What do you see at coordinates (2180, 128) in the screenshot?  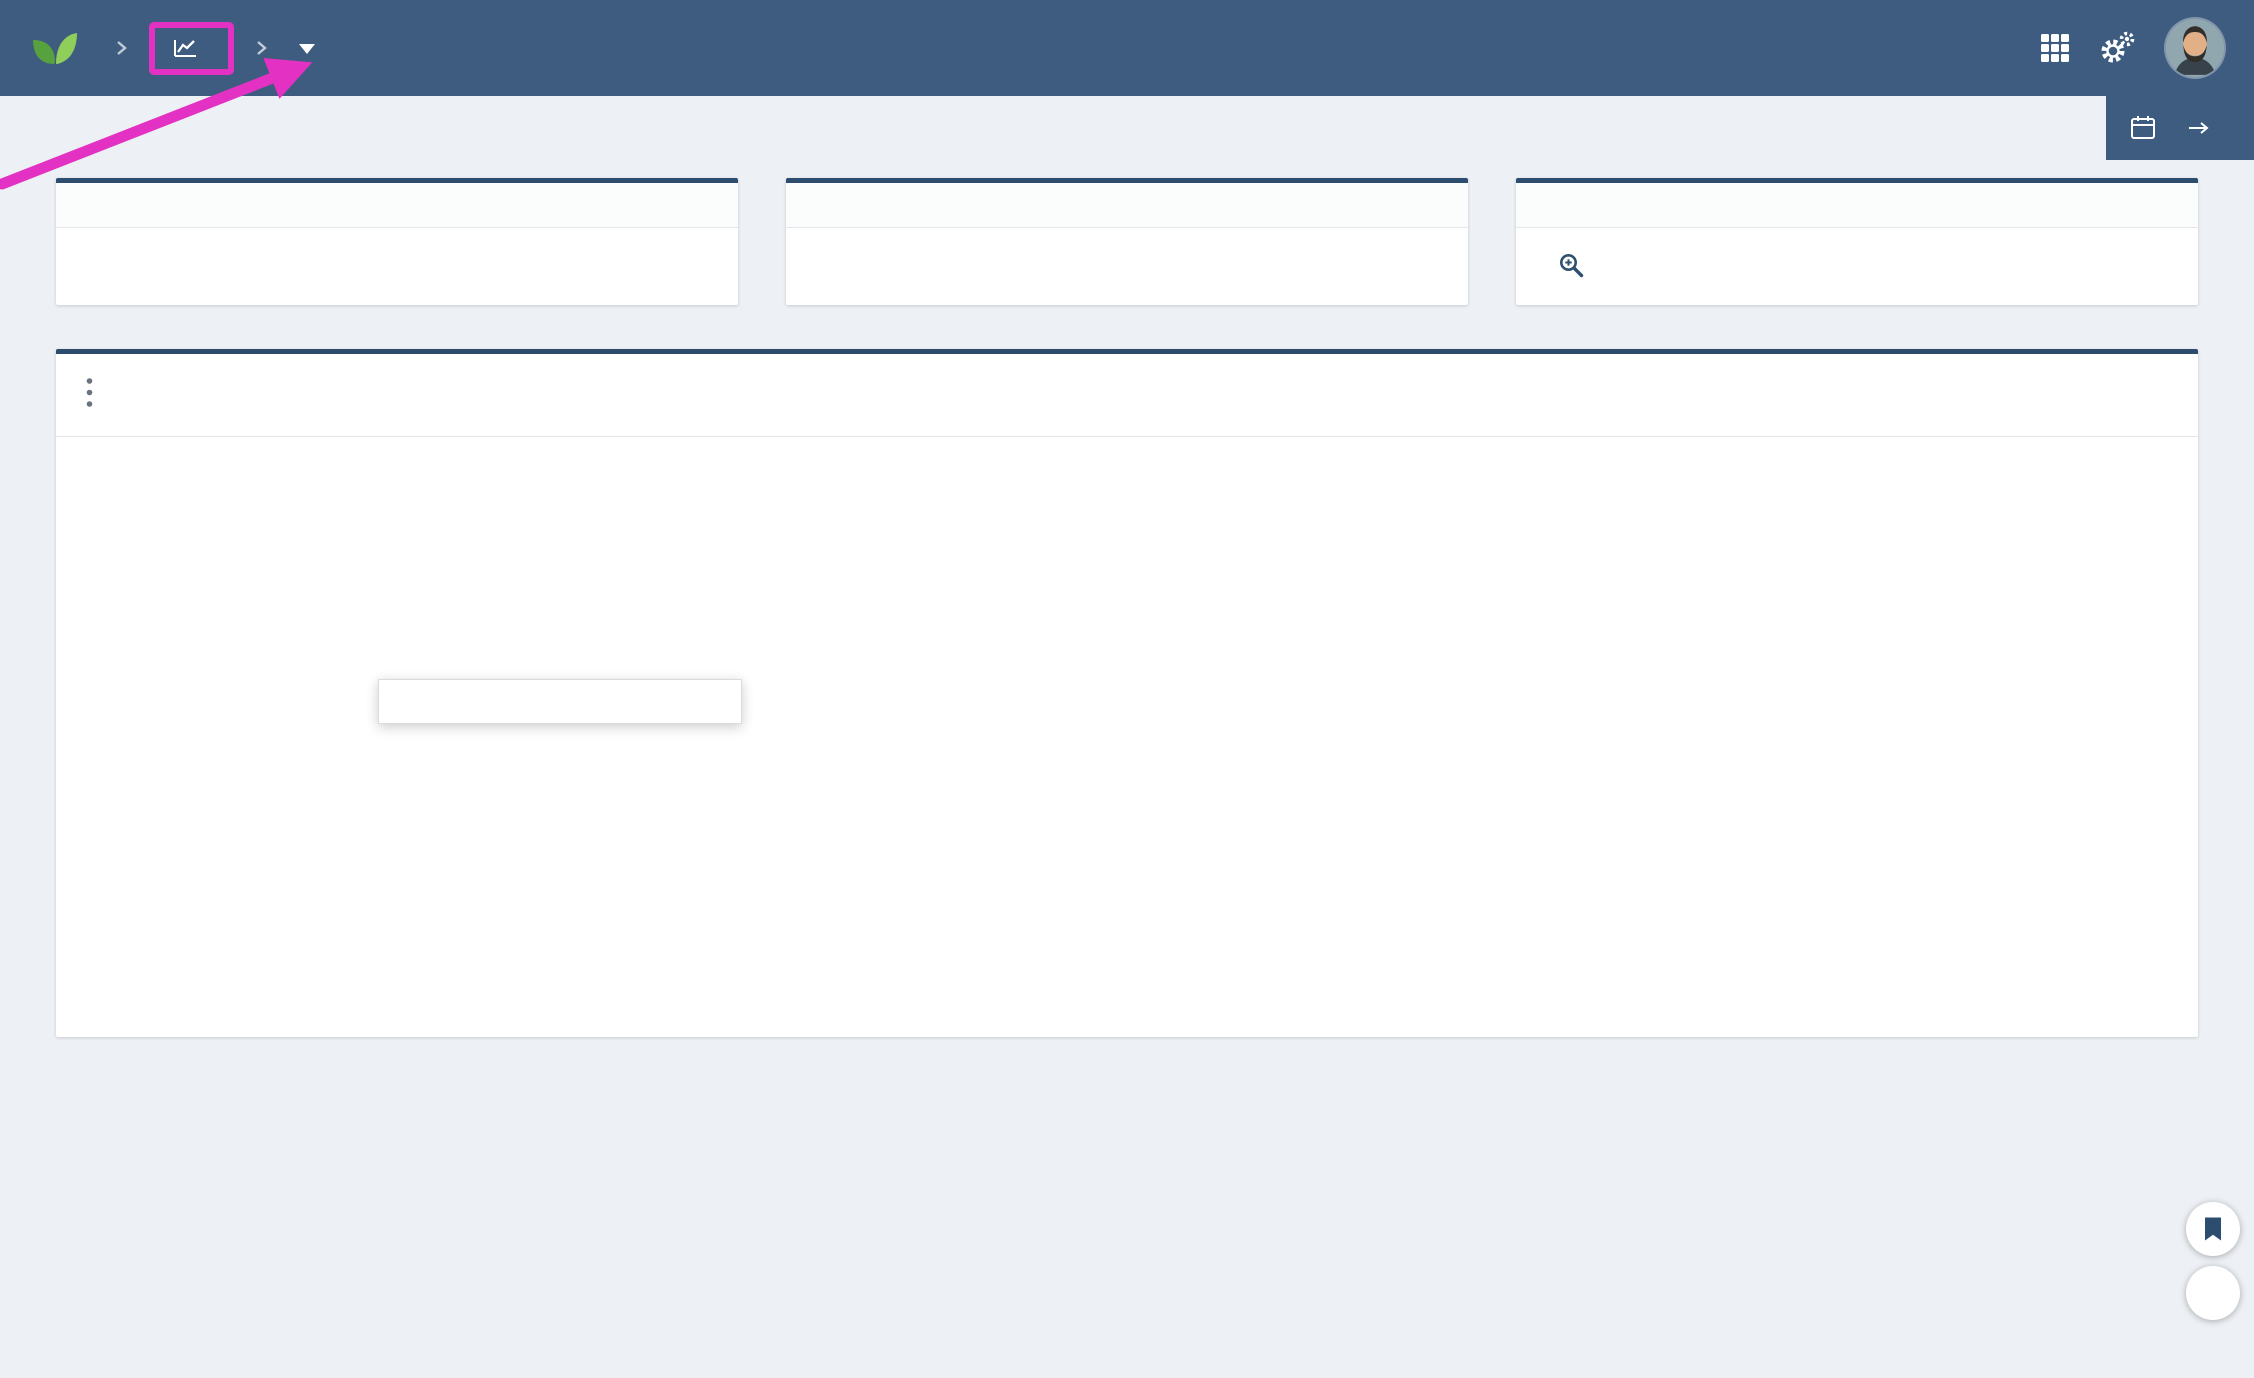 I see `date-range-picker` at bounding box center [2180, 128].